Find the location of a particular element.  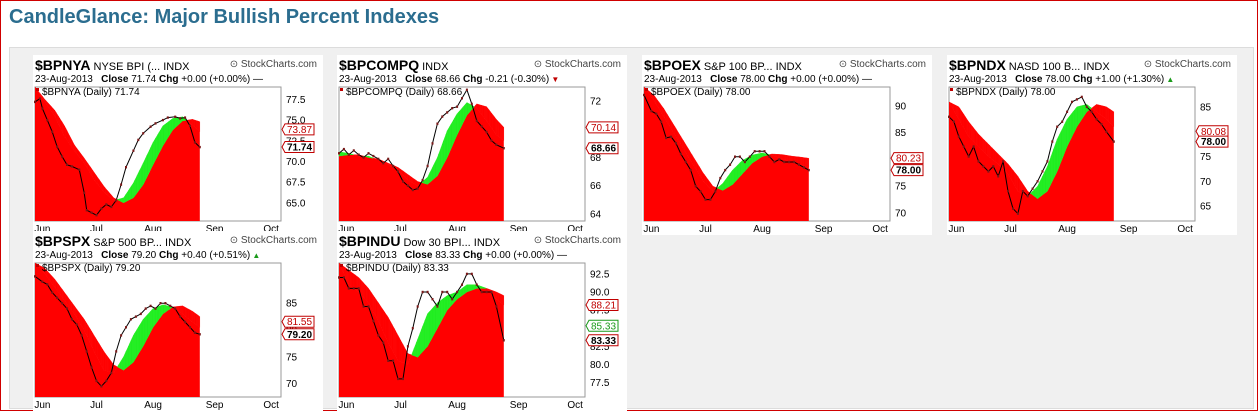

price-tag: 83.33 is located at coordinates (602, 340).